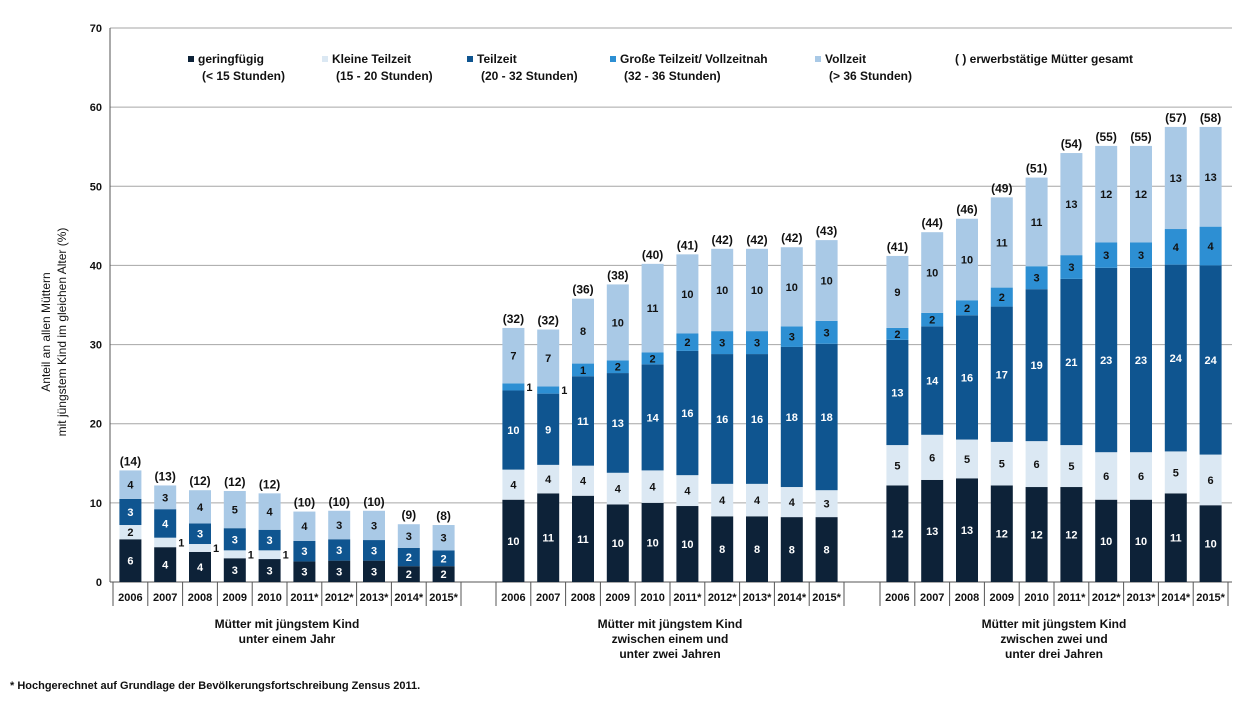 The image size is (1246, 703). I want to click on x-category-label: 2008, so click(200, 598).